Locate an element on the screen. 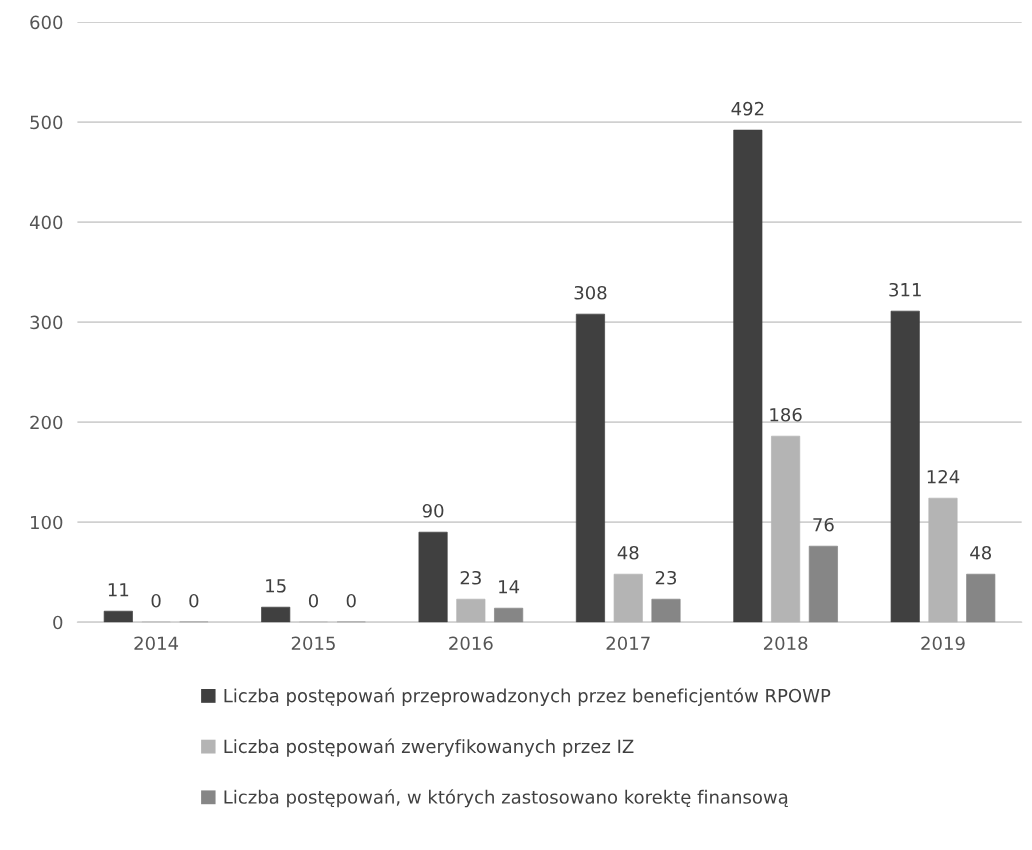 Image resolution: width=1032 pixels, height=850 pixels. y-tick-label: 100 is located at coordinates (47, 522).